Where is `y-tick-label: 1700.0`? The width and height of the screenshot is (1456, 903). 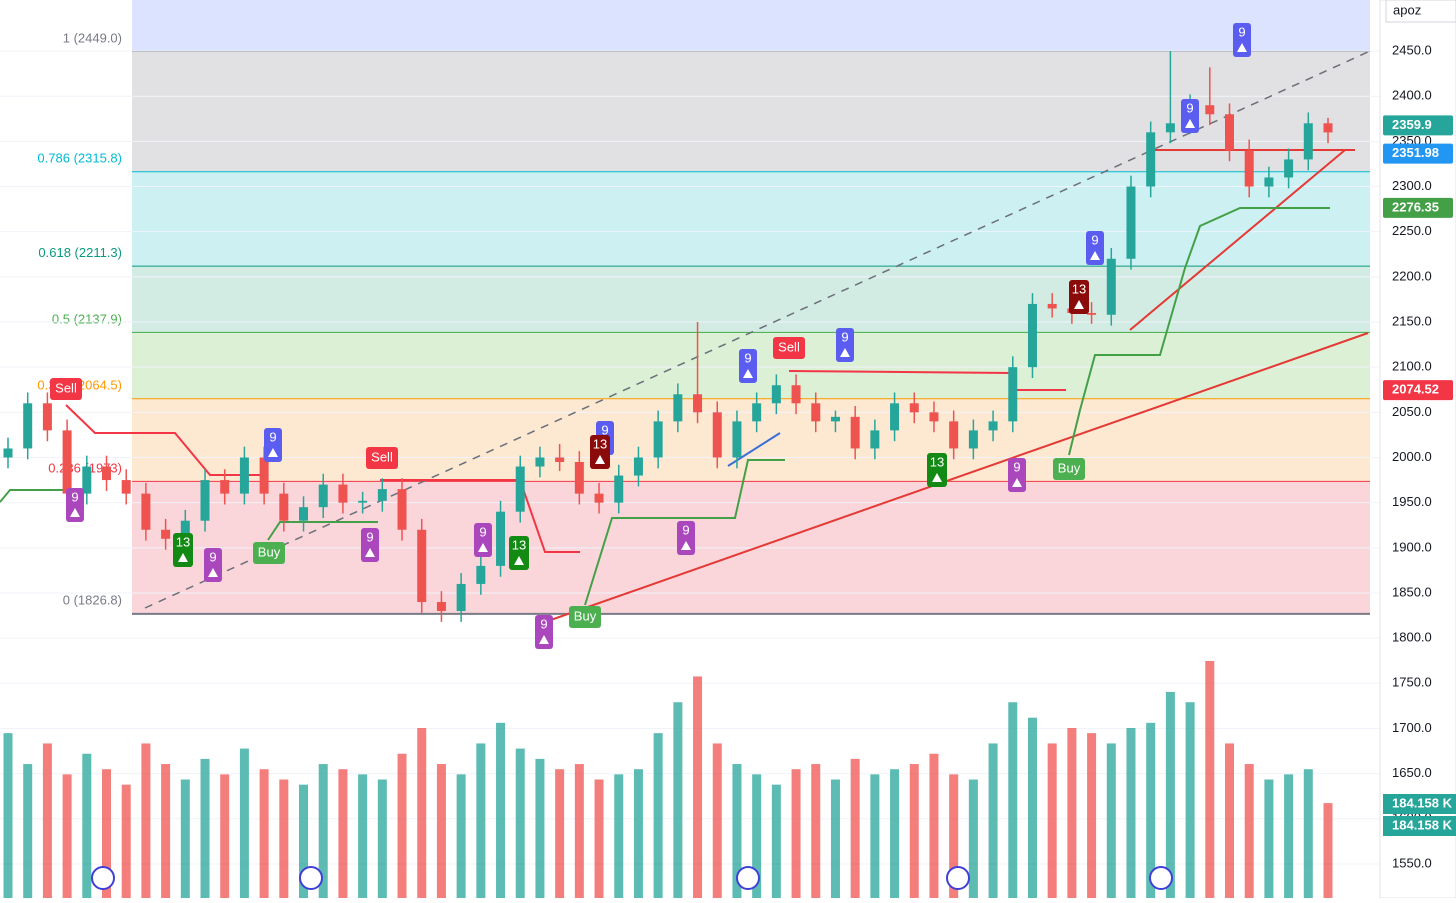 y-tick-label: 1700.0 is located at coordinates (1412, 727).